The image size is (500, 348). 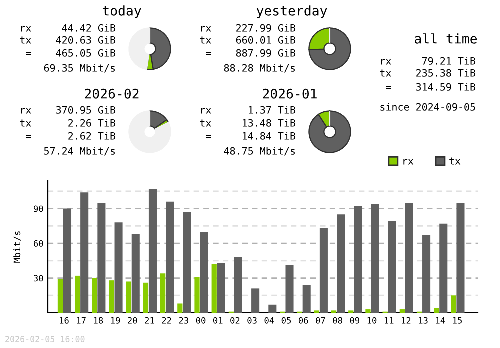 What do you see at coordinates (290, 93) in the screenshot?
I see `chart-title: 2026-01` at bounding box center [290, 93].